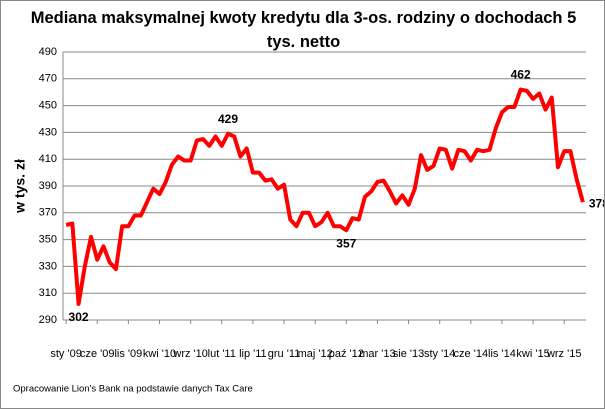  I want to click on x-tick-label: lip '11, so click(253, 354).